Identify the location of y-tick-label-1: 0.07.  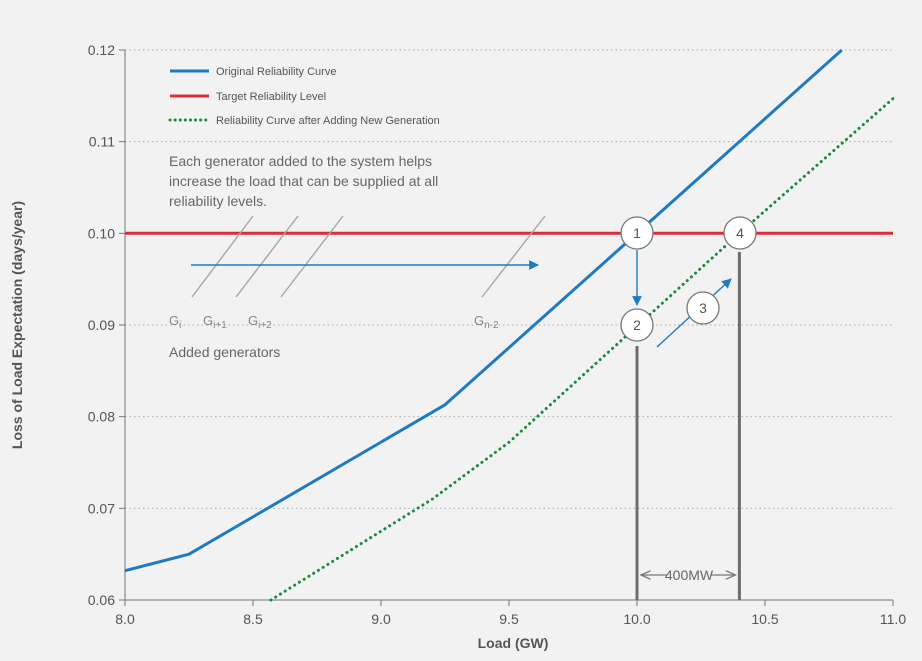
(101, 508).